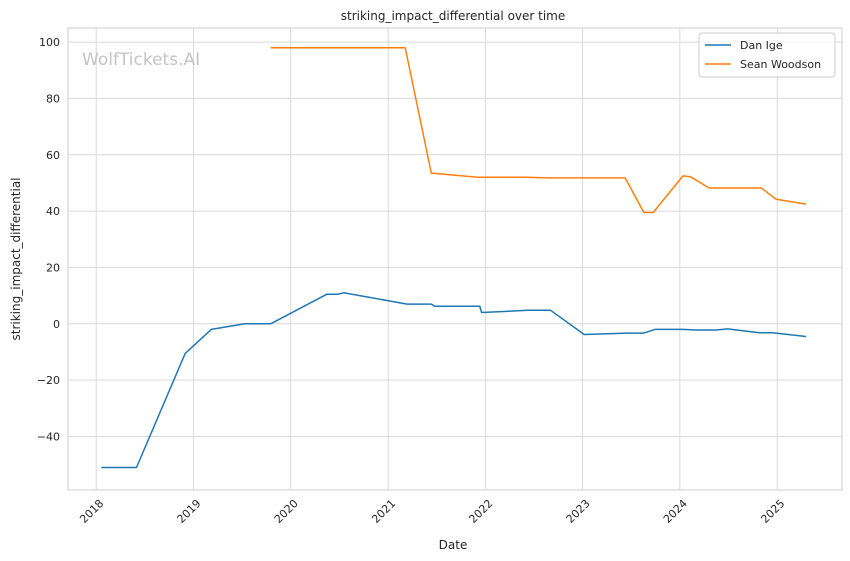  What do you see at coordinates (286, 511) in the screenshot?
I see `x-tick-label: 2020` at bounding box center [286, 511].